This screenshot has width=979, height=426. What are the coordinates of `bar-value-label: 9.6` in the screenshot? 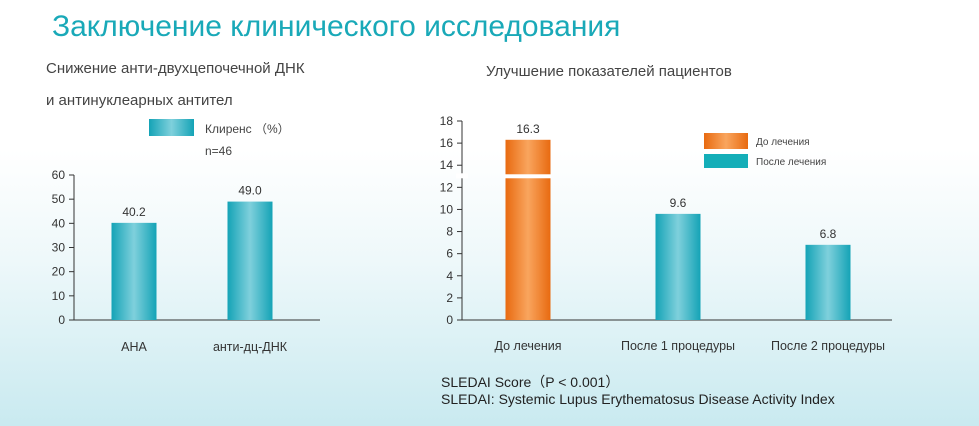 It's located at (678, 203).